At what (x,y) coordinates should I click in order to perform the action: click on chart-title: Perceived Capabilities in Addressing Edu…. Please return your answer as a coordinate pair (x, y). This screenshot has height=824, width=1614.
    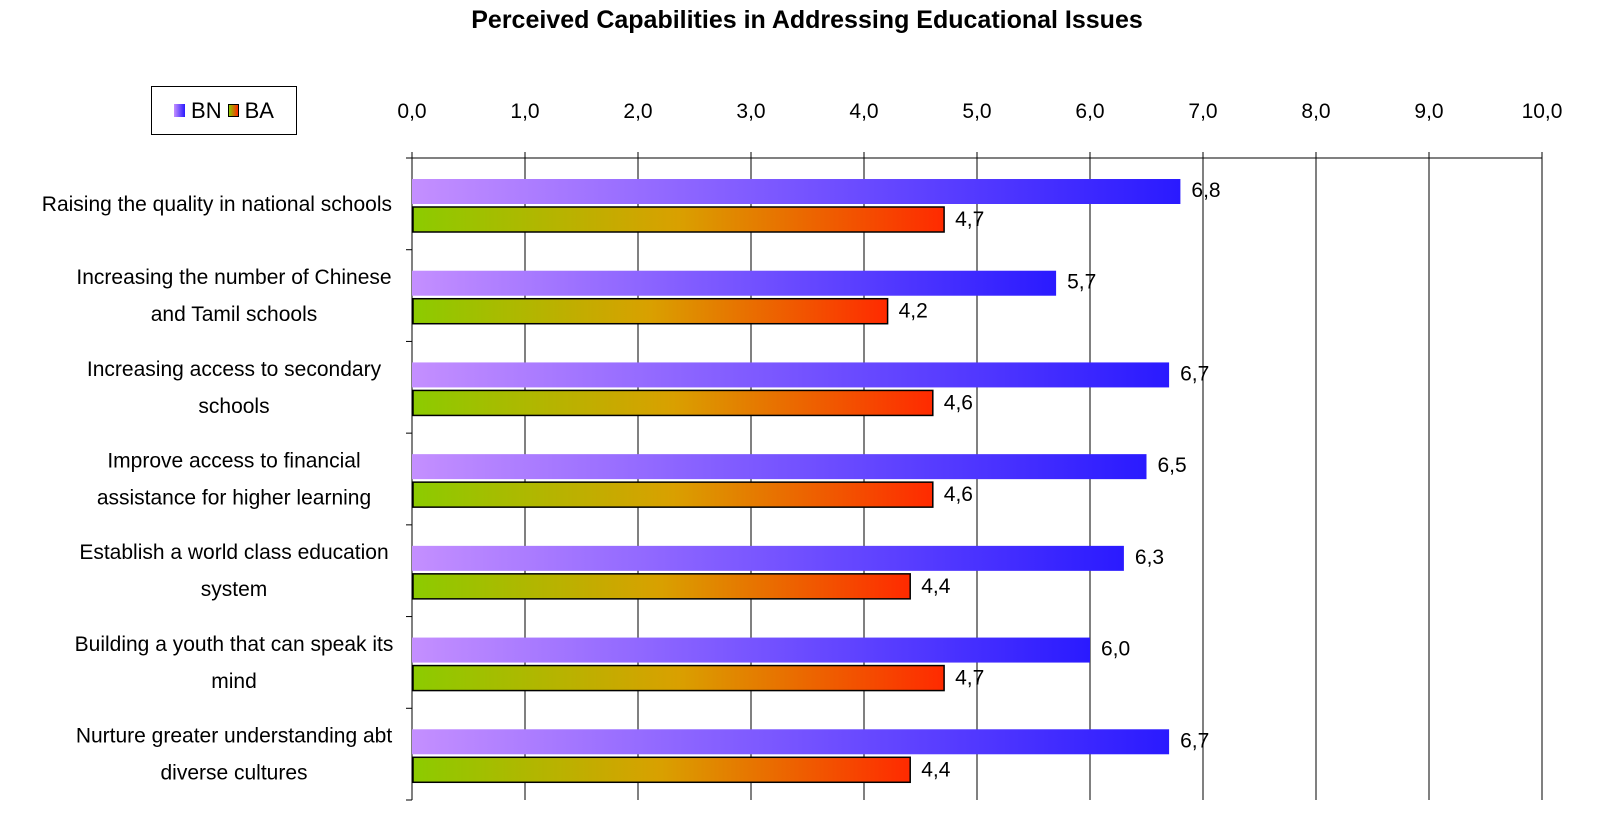
    Looking at the image, I should click on (807, 20).